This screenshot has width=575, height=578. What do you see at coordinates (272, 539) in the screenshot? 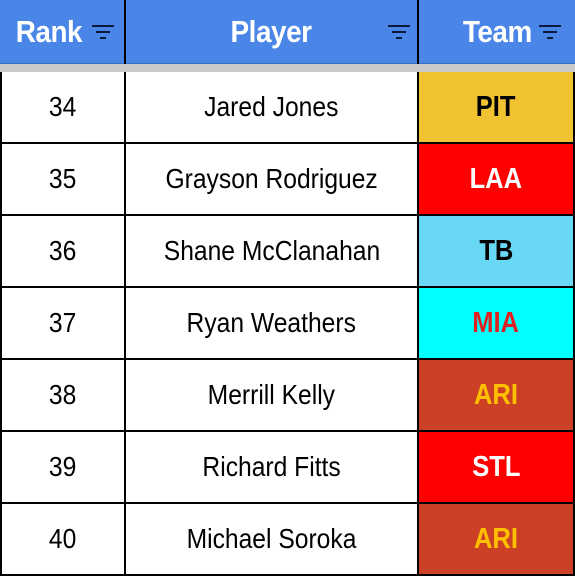
I see `player-cell: Michael Soroka` at bounding box center [272, 539].